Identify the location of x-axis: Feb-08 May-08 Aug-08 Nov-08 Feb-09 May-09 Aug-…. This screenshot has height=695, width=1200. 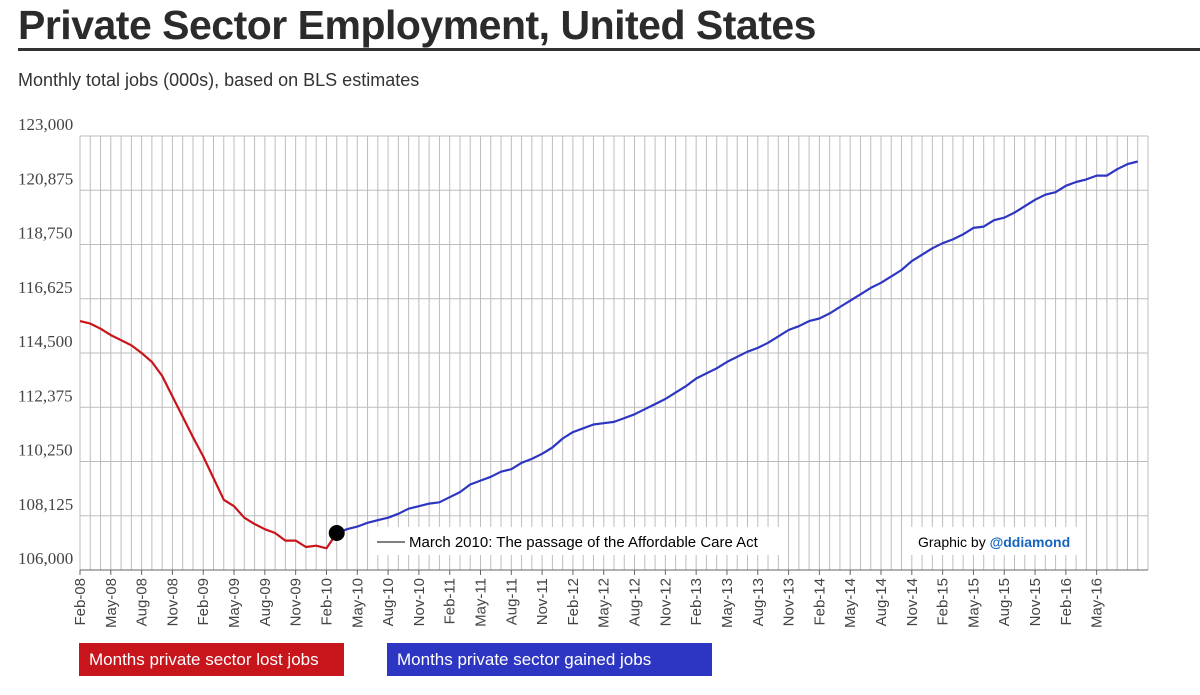
(610, 598).